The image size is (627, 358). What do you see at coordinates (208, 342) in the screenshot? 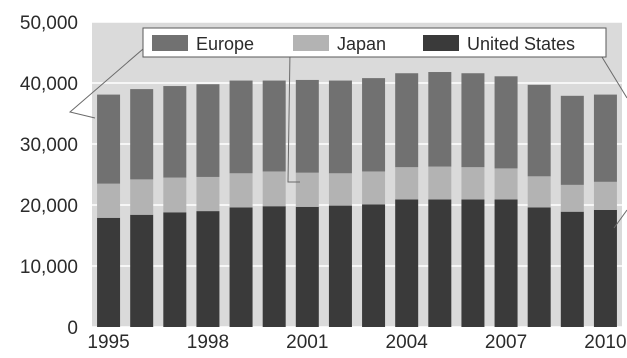
I see `x-tick-label: 1998` at bounding box center [208, 342].